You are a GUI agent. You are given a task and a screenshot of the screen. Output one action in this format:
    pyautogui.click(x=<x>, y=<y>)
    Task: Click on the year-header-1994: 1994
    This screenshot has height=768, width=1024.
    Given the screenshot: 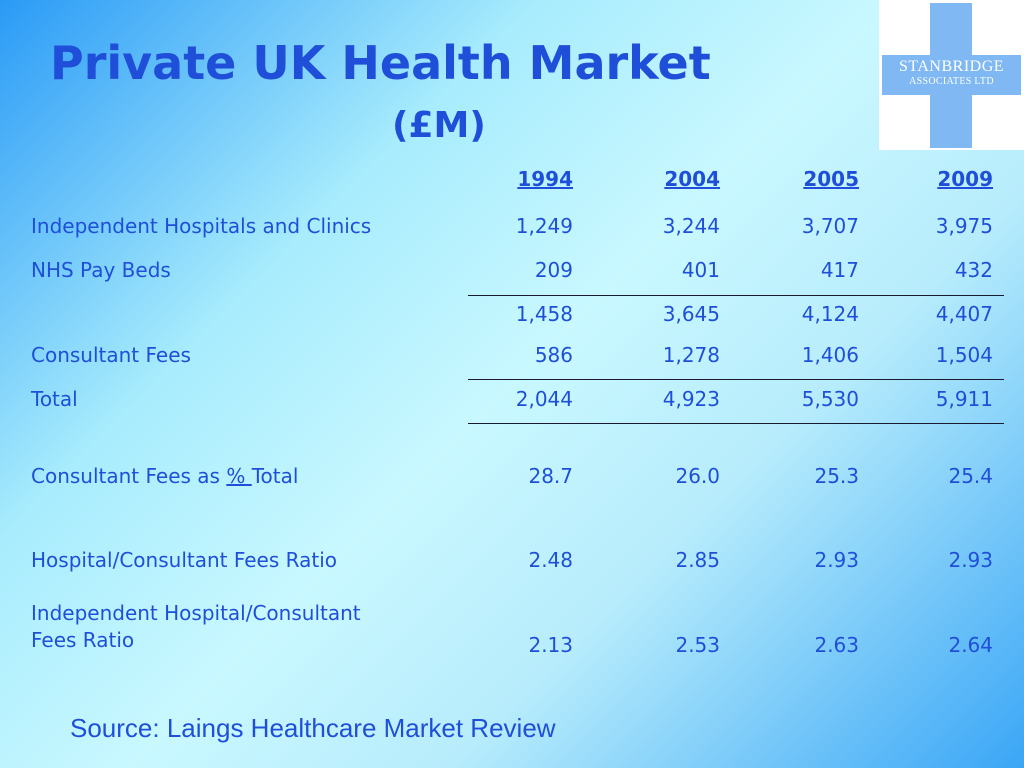 What is the action you would take?
    pyautogui.click(x=545, y=179)
    